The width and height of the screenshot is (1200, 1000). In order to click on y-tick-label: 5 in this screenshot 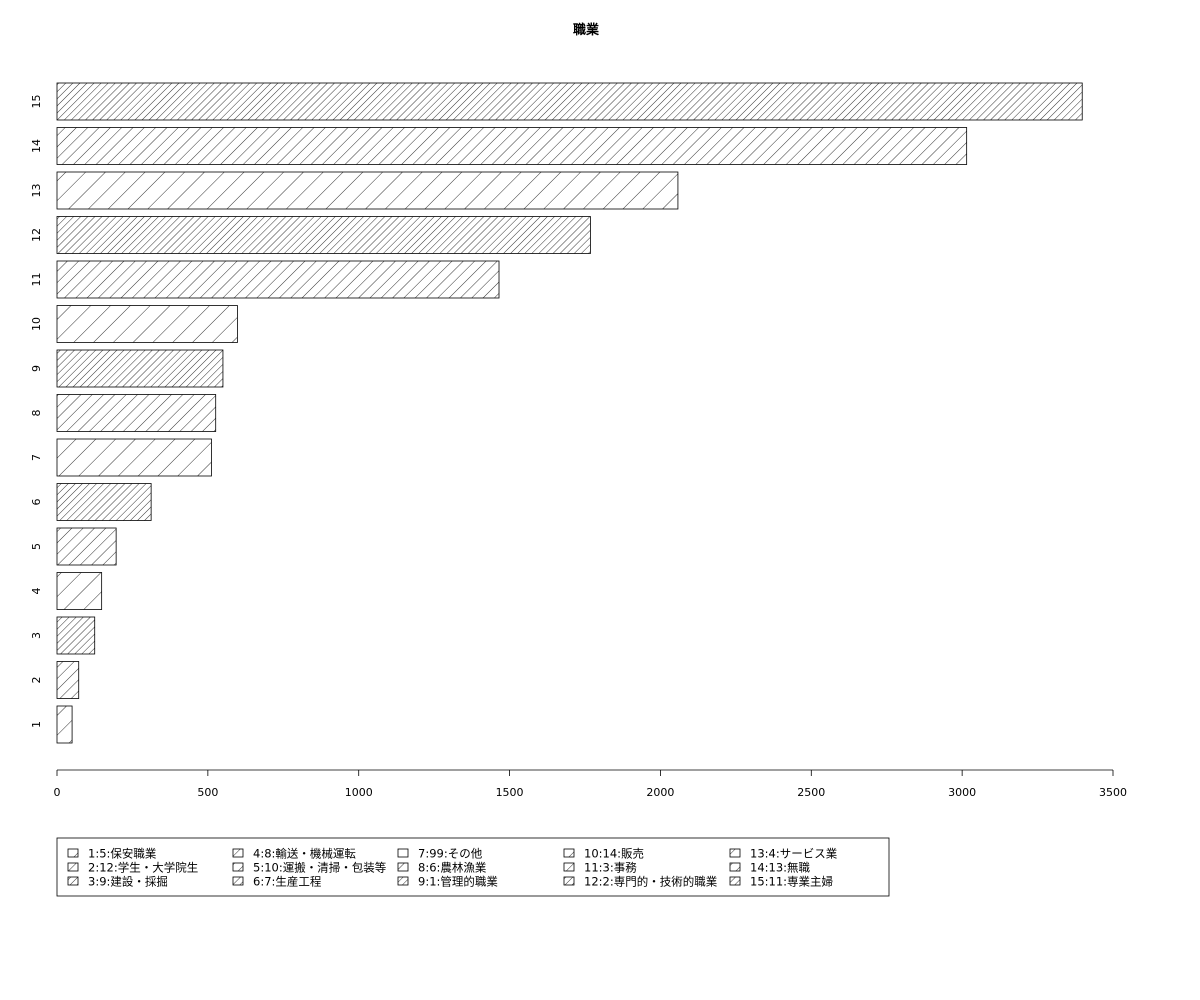, I will do `click(36, 546)`.